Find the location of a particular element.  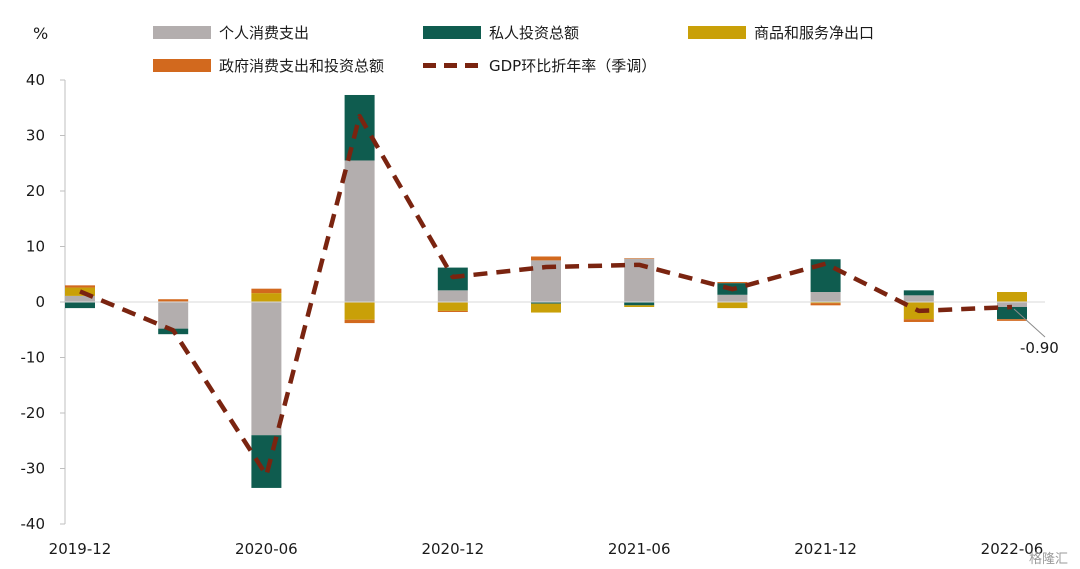

legend-item-net-exports: 商品和服务净出口 is located at coordinates (781, 32).